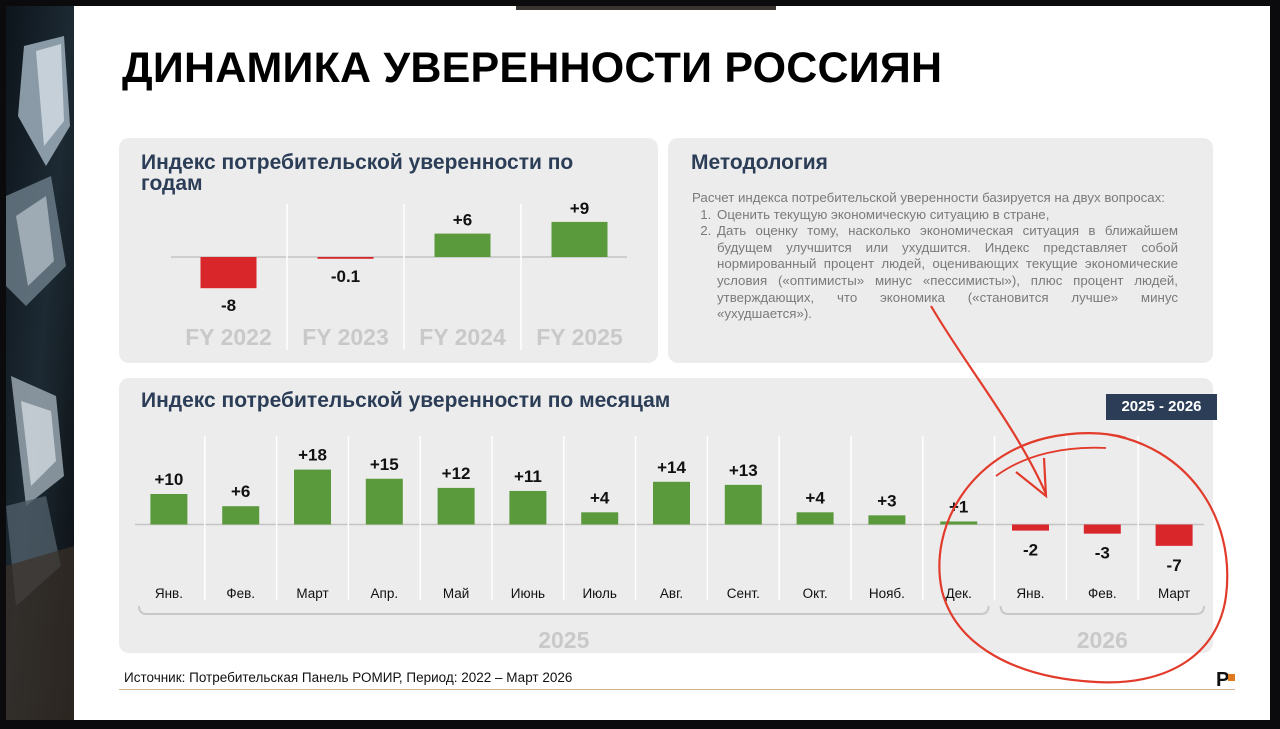  Describe the element at coordinates (1102, 640) in the screenshot. I see `year-group-label: 2026` at that location.